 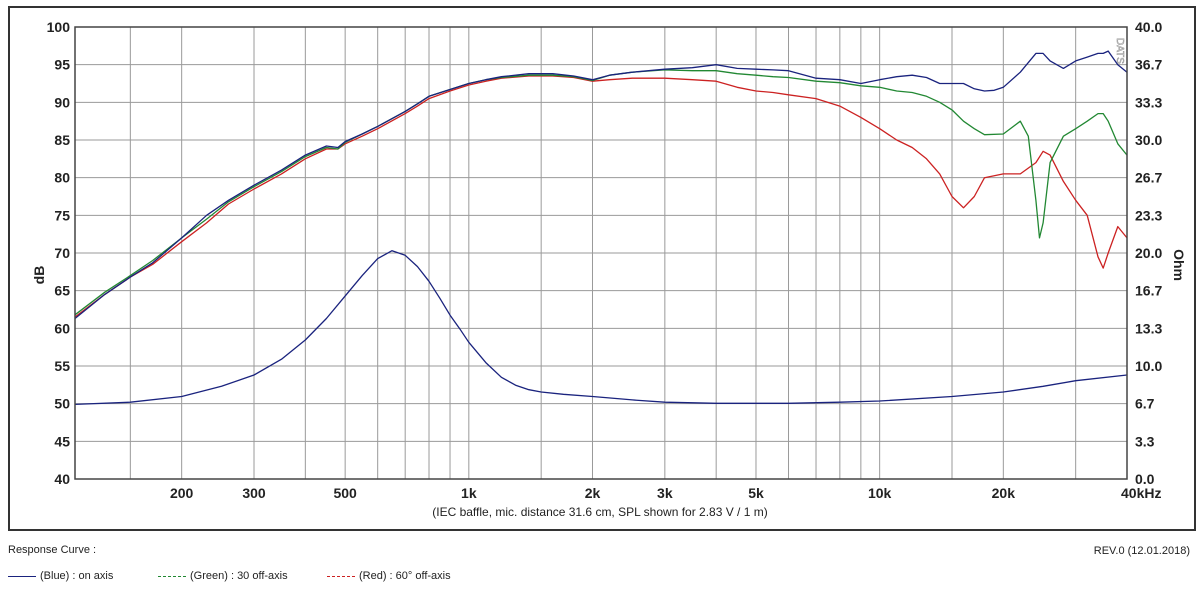 I want to click on x-tick-label: 200, so click(x=182, y=493).